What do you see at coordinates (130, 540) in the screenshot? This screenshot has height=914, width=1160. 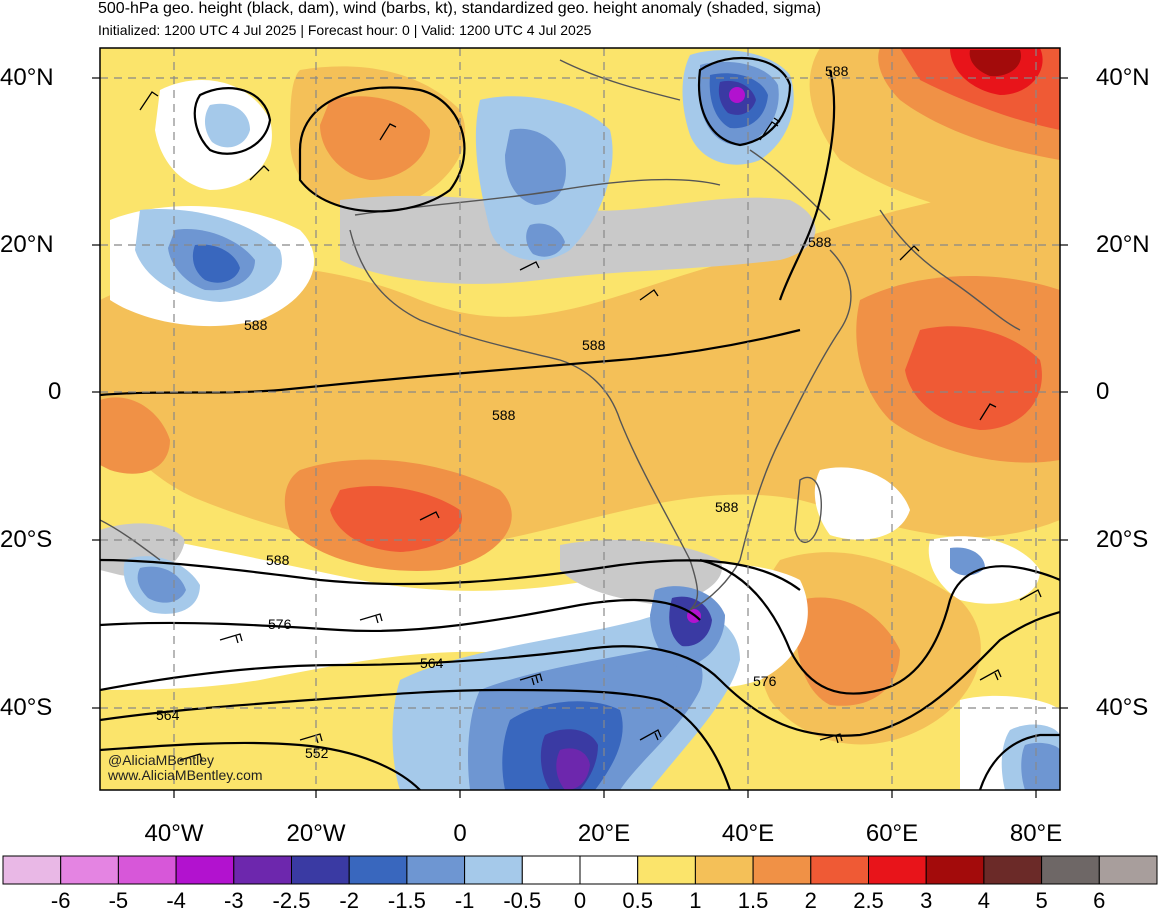 I see `south-america-coast` at bounding box center [130, 540].